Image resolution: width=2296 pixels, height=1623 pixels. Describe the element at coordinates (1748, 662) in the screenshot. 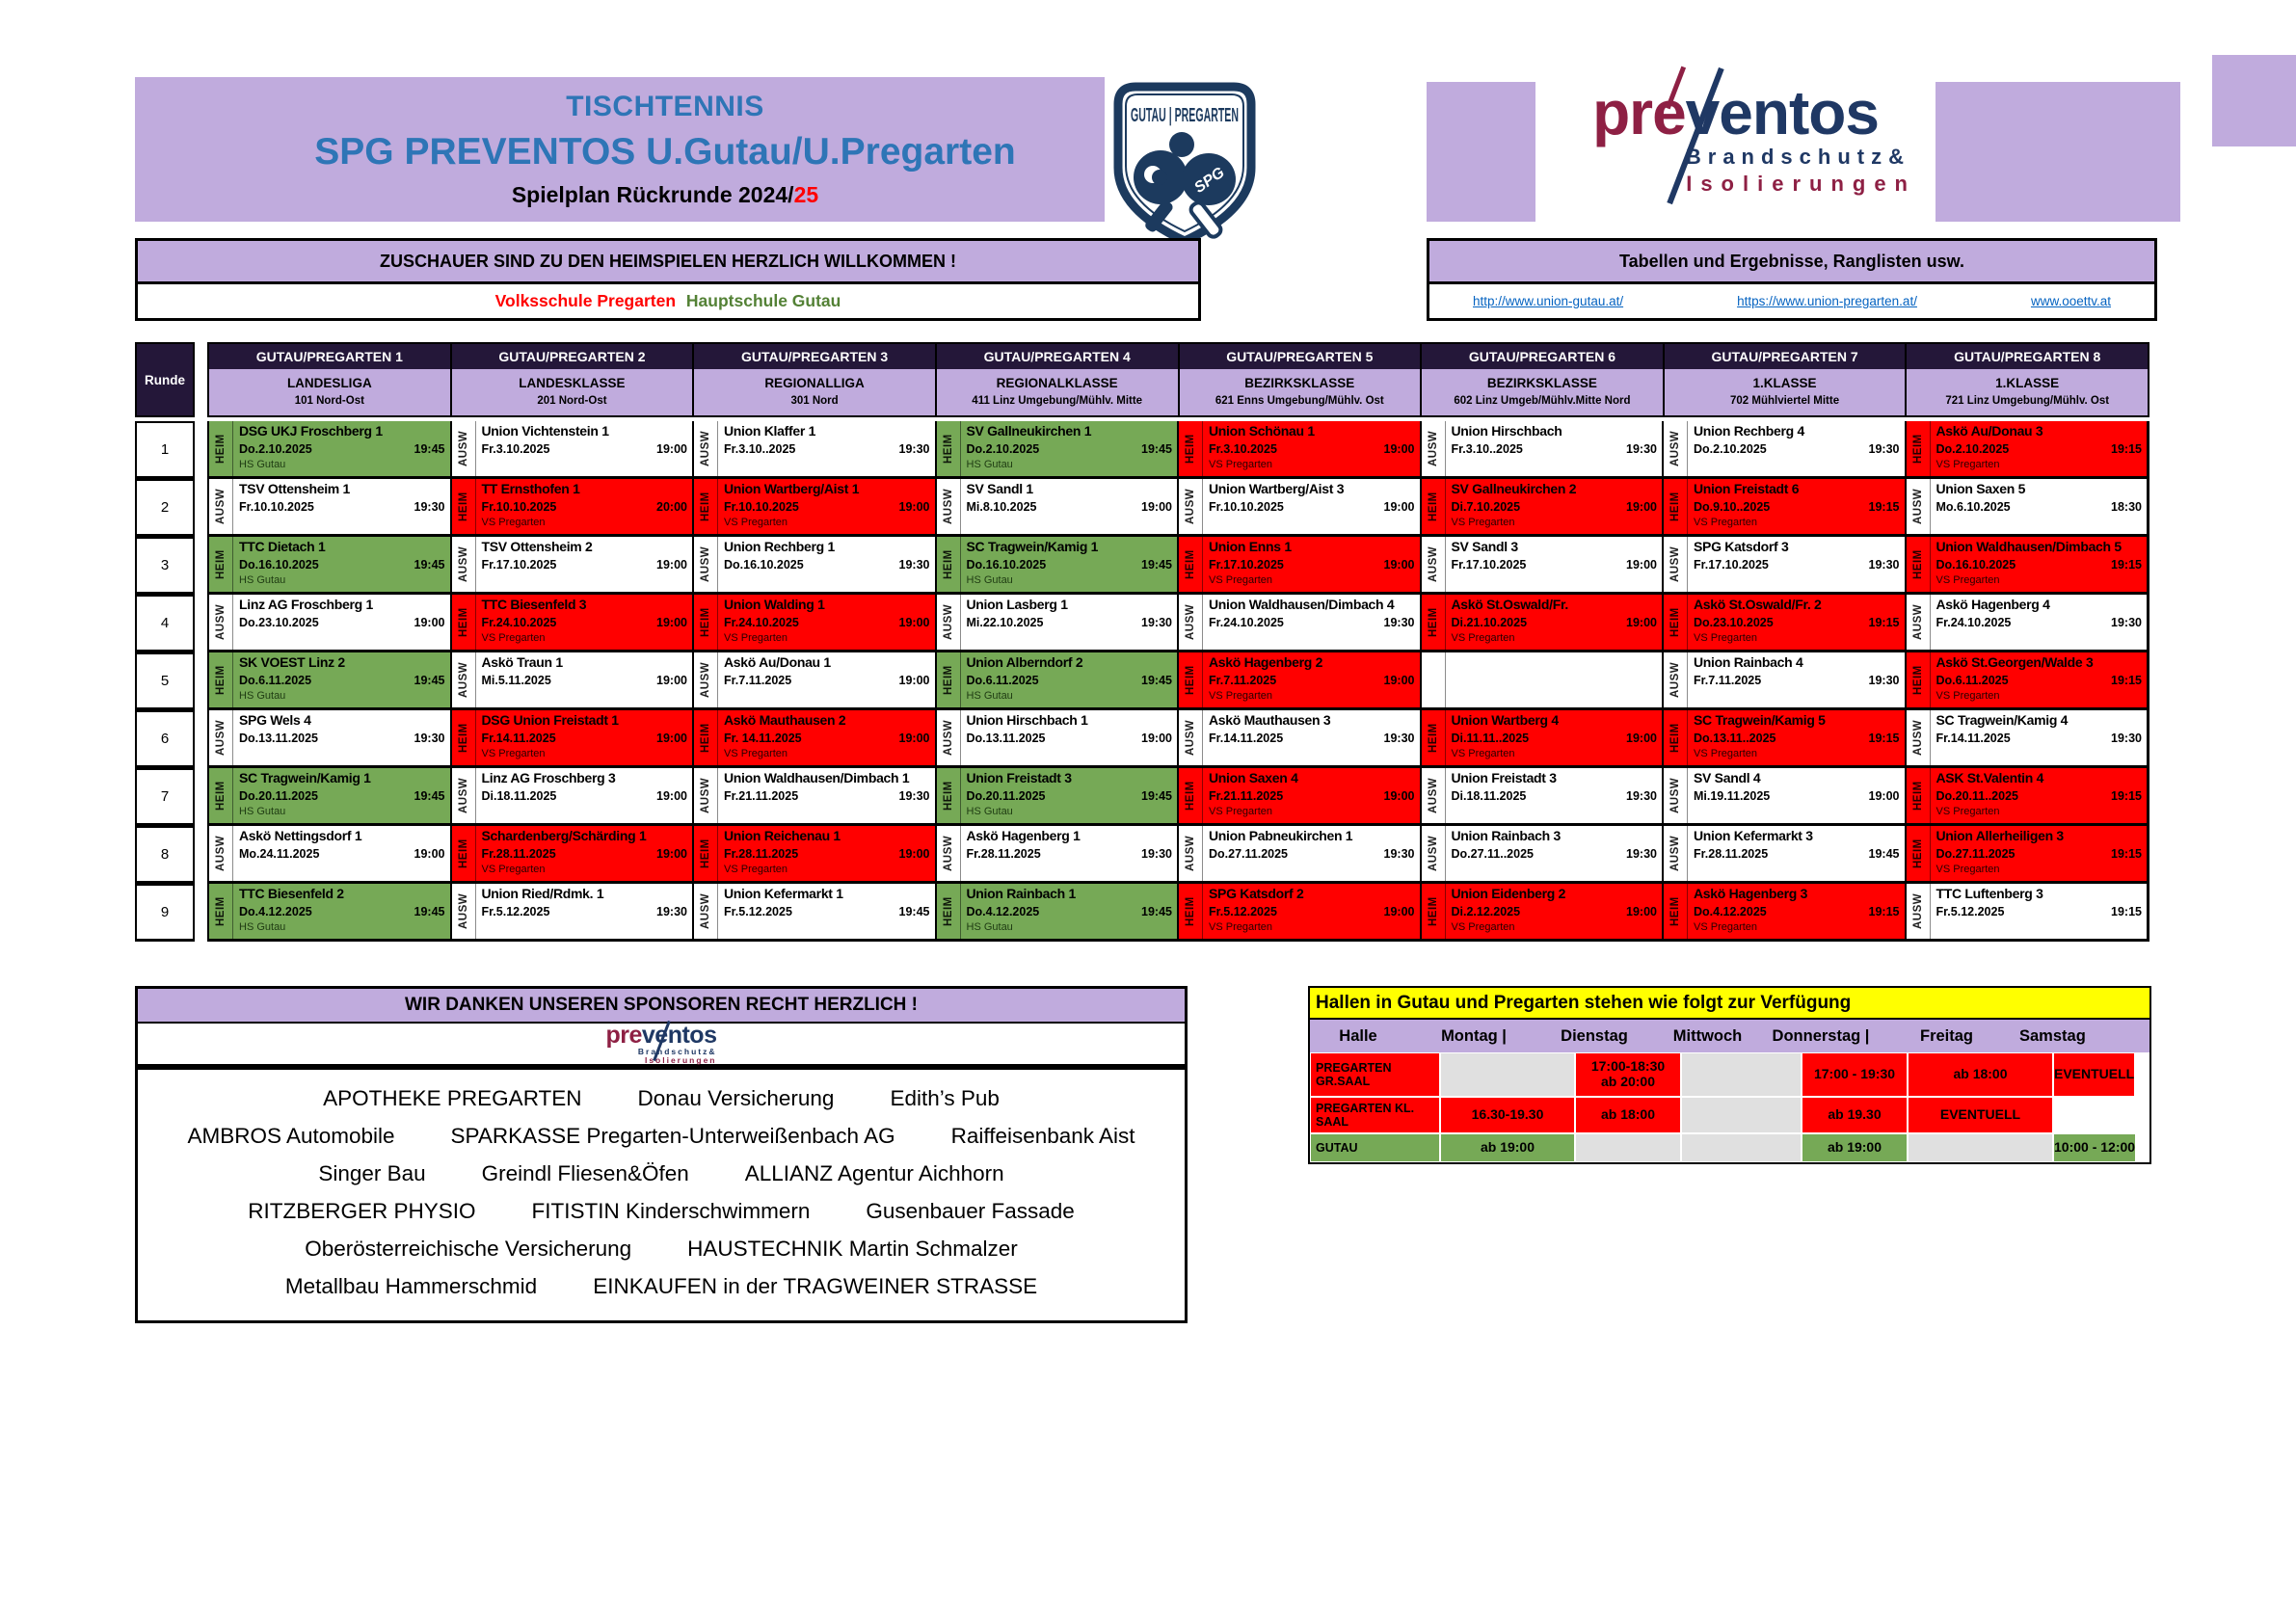

I see `opponent-name: Union Rainbach 4` at that location.